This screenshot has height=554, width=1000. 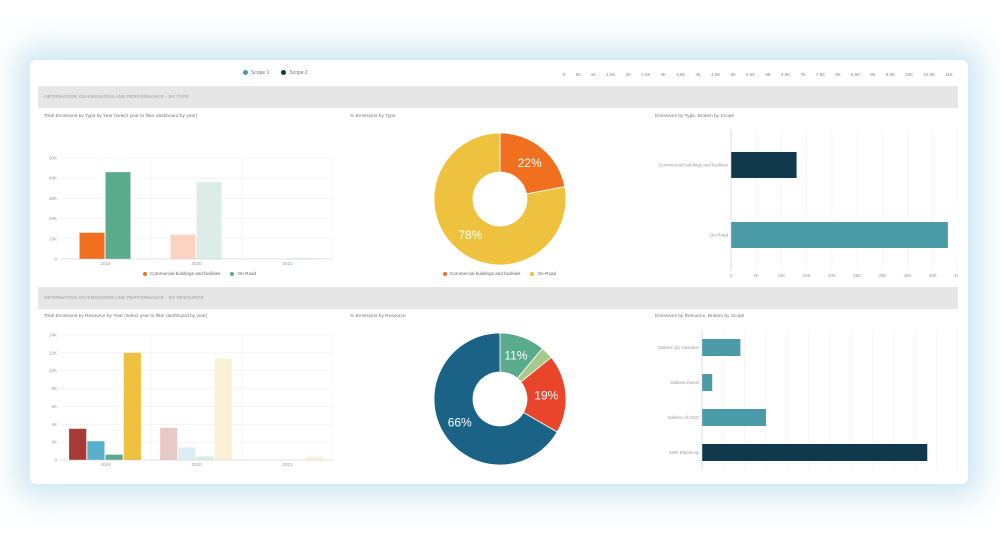 What do you see at coordinates (781, 275) in the screenshot?
I see `x-tick-label: 10K` at bounding box center [781, 275].